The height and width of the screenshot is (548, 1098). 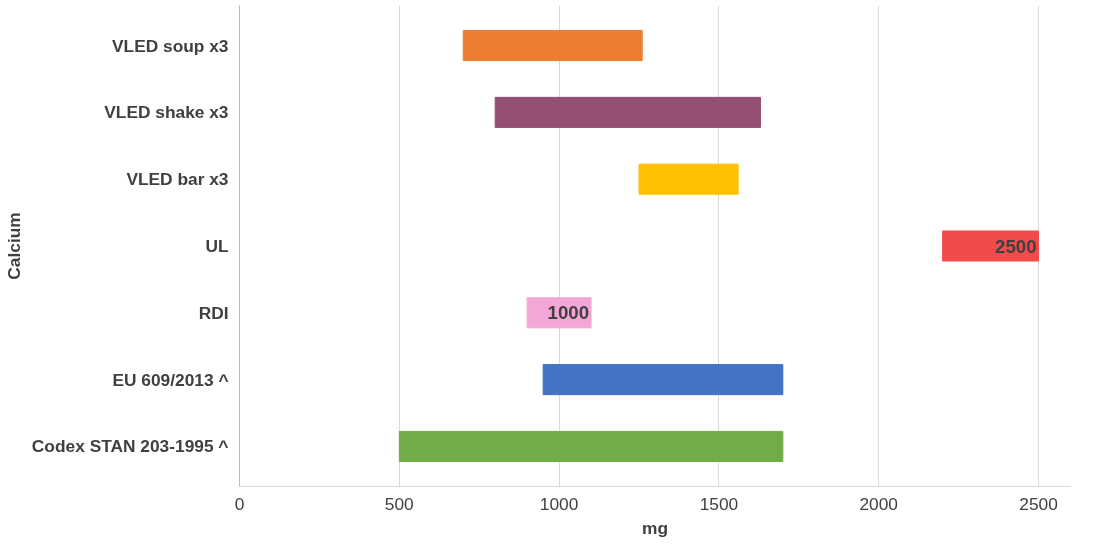 What do you see at coordinates (879, 503) in the screenshot?
I see `x-tick-label: 2000` at bounding box center [879, 503].